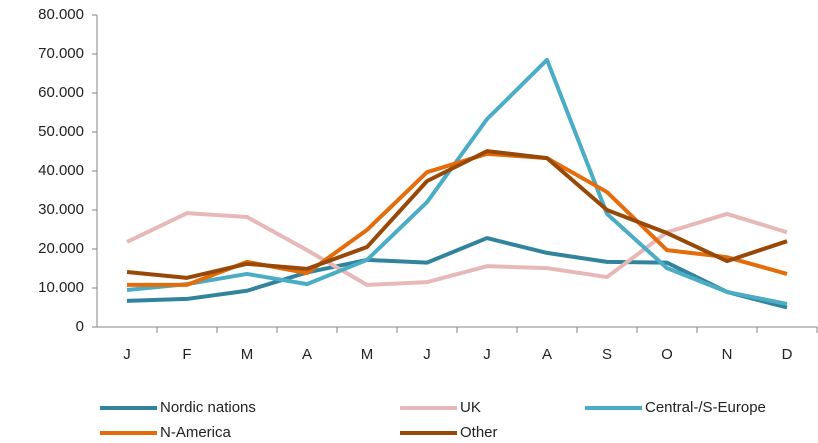  I want to click on y-tick-label: 10.000, so click(61, 287).